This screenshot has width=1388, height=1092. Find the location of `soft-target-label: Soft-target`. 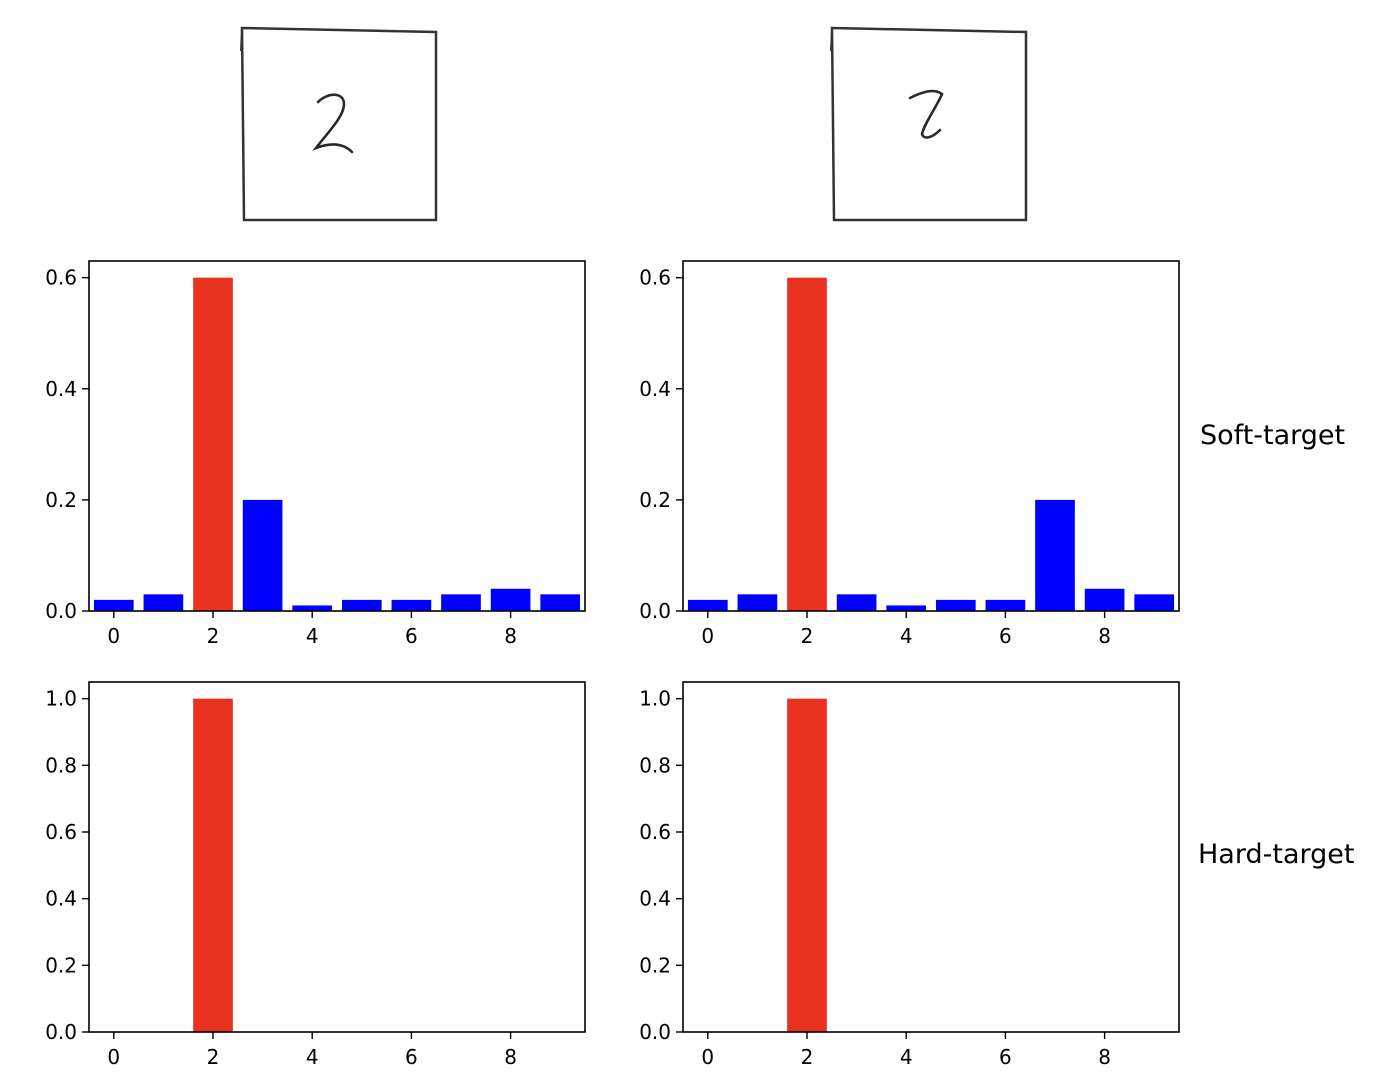

soft-target-label: Soft-target is located at coordinates (1273, 435).